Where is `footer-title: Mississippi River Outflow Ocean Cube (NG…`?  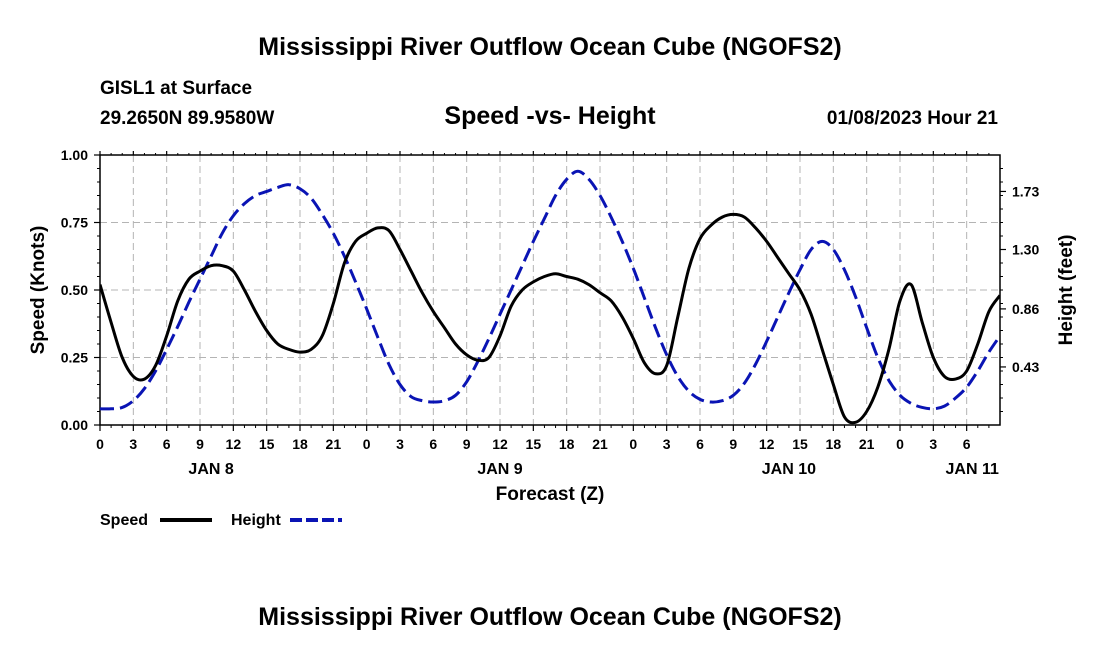
footer-title: Mississippi River Outflow Ocean Cube (NG… is located at coordinates (549, 617).